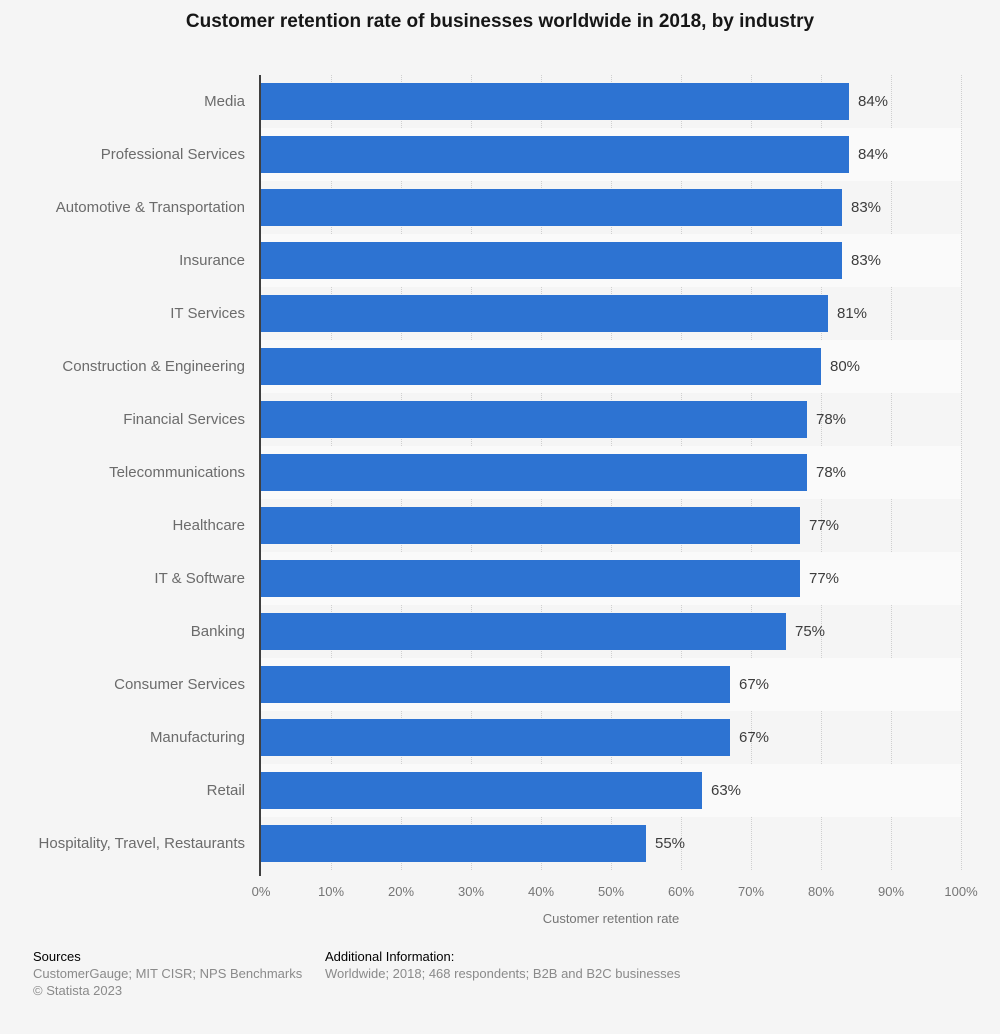  I want to click on bar-row: Banking 75%, so click(576, 631).